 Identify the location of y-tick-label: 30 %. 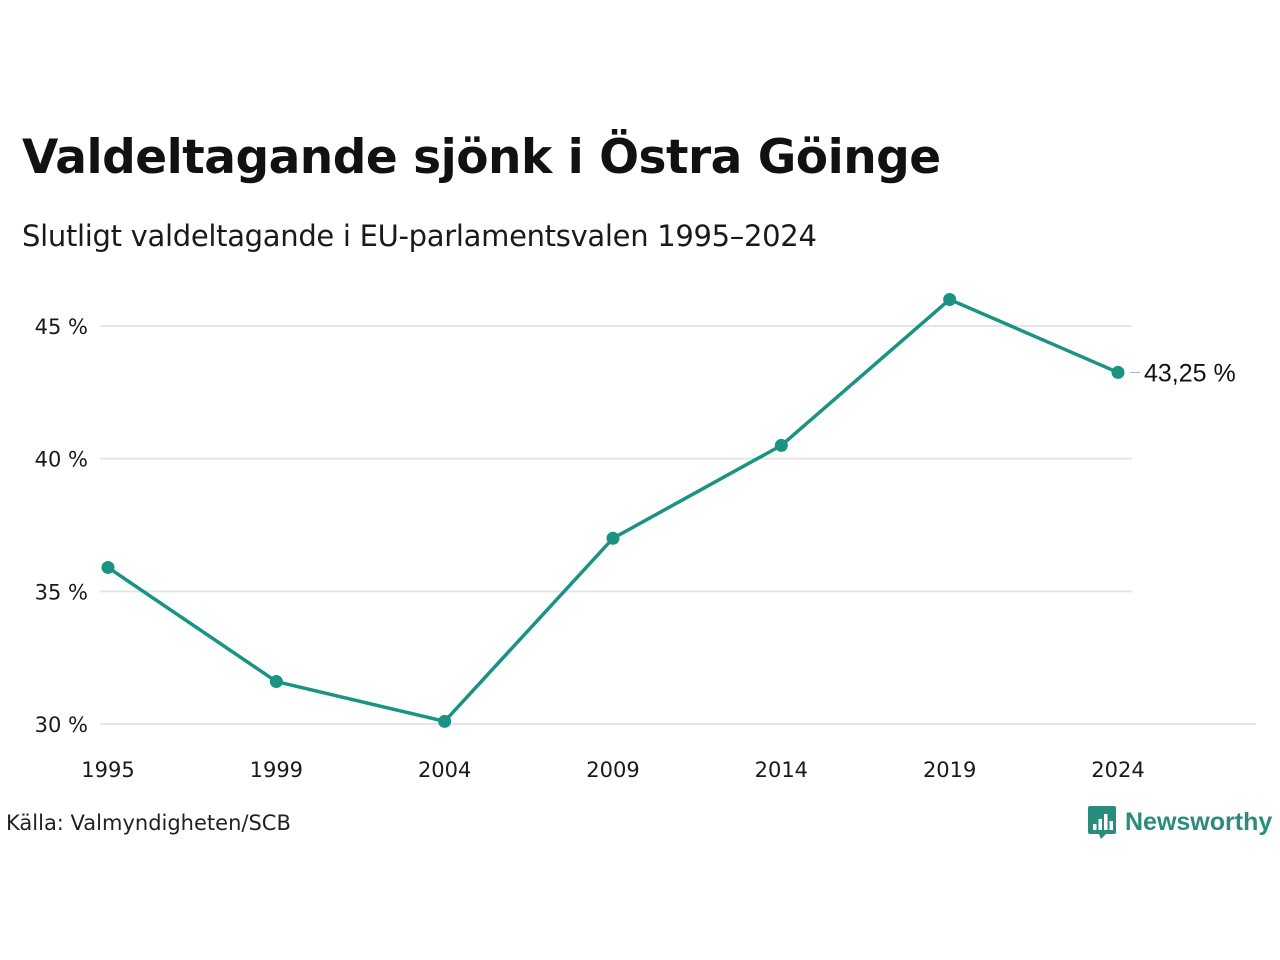
(61, 725).